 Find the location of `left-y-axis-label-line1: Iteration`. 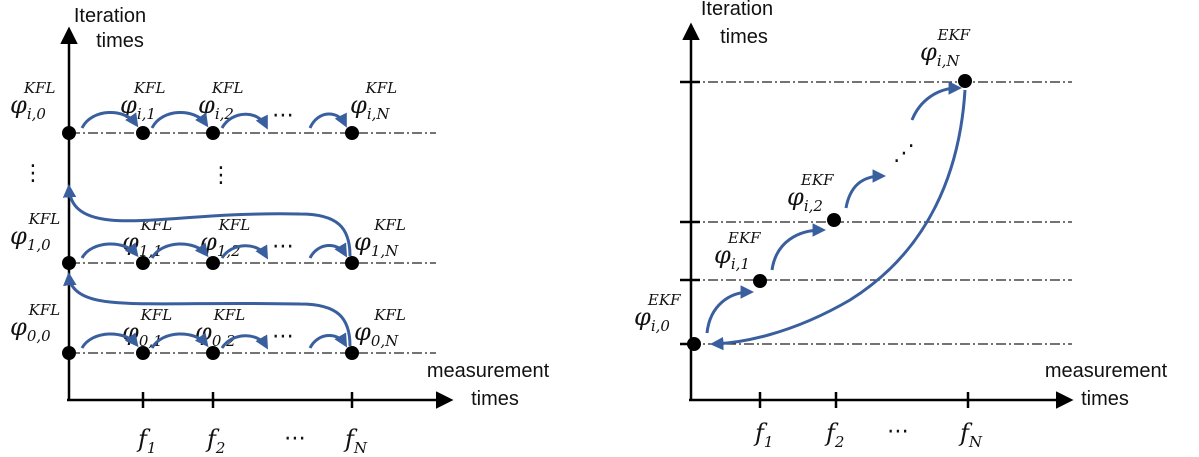

left-y-axis-label-line1: Iteration is located at coordinates (110, 16).